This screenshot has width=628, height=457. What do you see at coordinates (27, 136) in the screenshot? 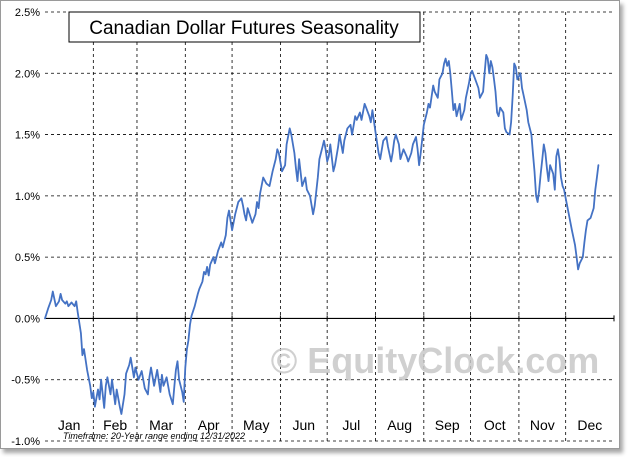
I see `y-tick-label: 1.5%` at bounding box center [27, 136].